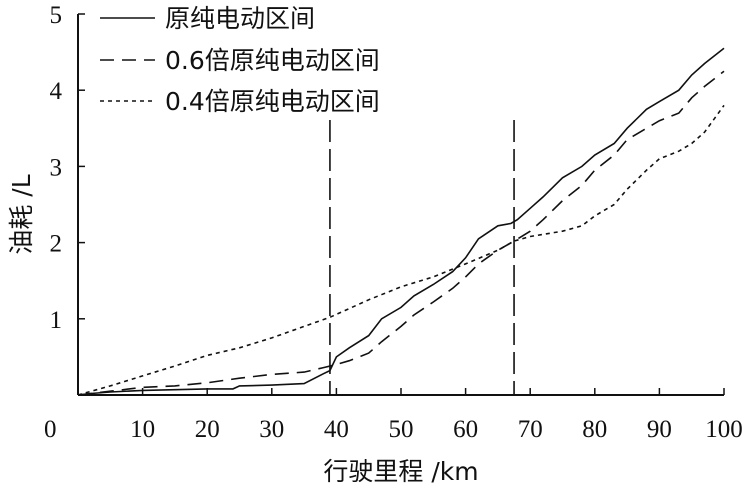 Image resolution: width=754 pixels, height=492 pixels. Describe the element at coordinates (56, 91) in the screenshot. I see `y-tick-label: 4` at that location.